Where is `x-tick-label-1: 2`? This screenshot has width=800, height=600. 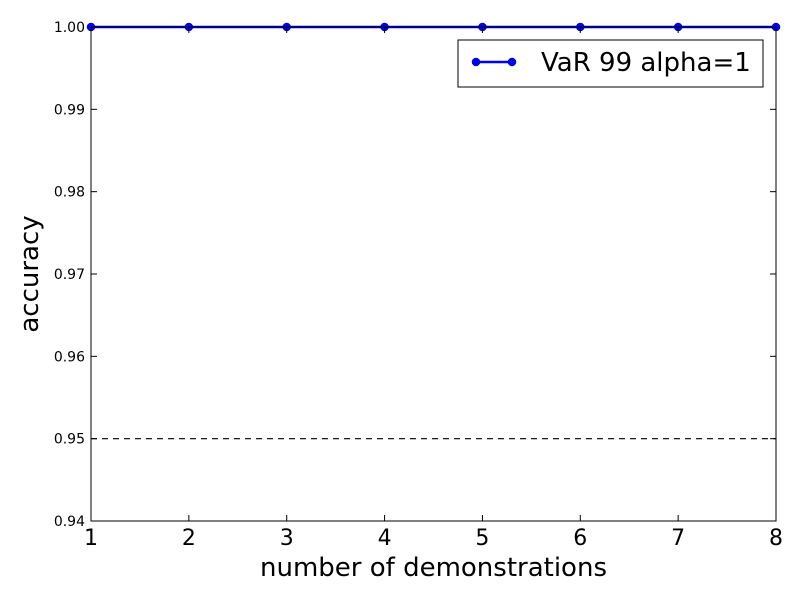 x-tick-label-1: 2 is located at coordinates (189, 538).